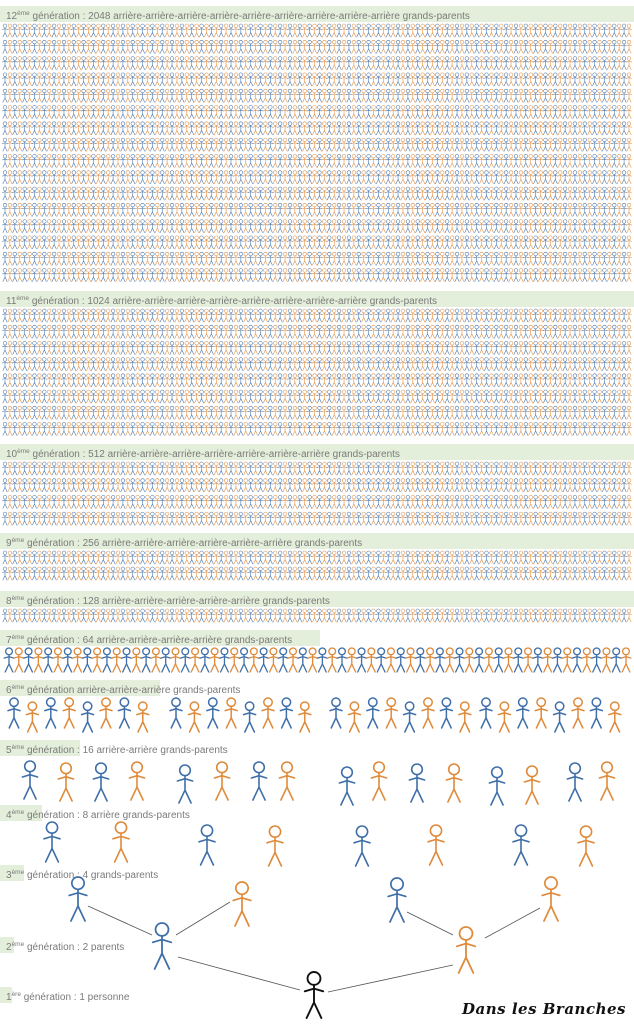 The height and width of the screenshot is (1024, 634). What do you see at coordinates (9, 640) in the screenshot?
I see `generation-number: 7` at bounding box center [9, 640].